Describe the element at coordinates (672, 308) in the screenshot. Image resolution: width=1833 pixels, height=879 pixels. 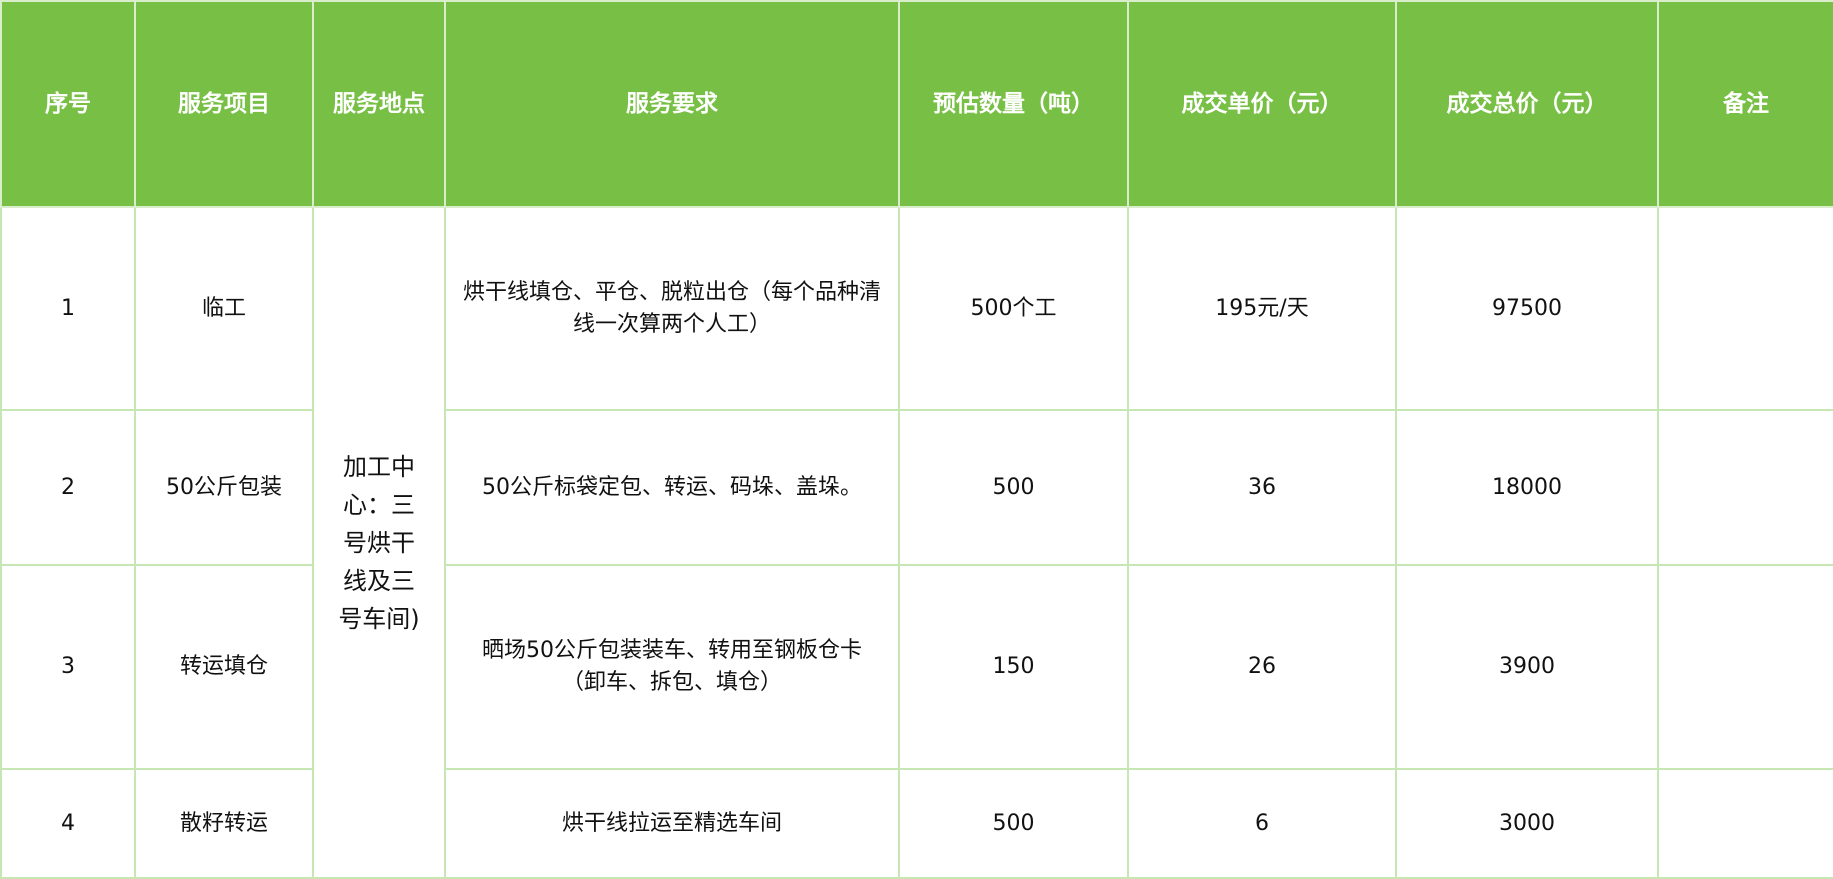
I see `cell-requirement: 烘干线填仓、平仓、脱粒出仓（每个品种清线一次算两个人工）` at that location.